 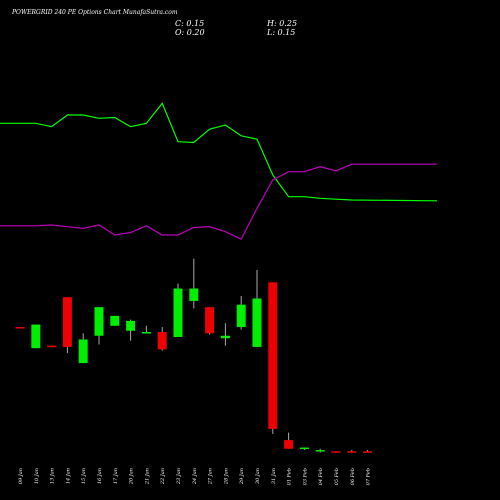 What do you see at coordinates (163, 476) in the screenshot?
I see `x-tick-label: 22 Jan` at bounding box center [163, 476].